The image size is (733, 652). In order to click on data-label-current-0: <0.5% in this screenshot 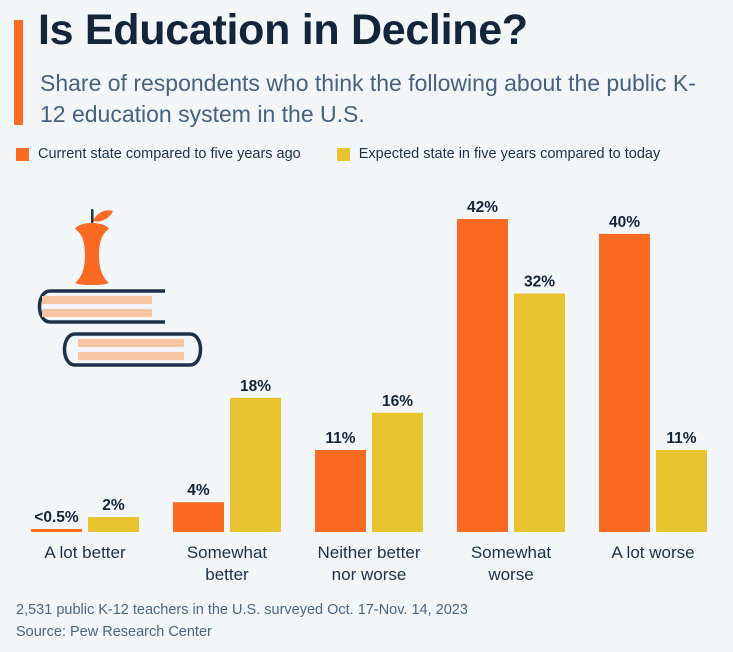, I will do `click(56, 517)`.